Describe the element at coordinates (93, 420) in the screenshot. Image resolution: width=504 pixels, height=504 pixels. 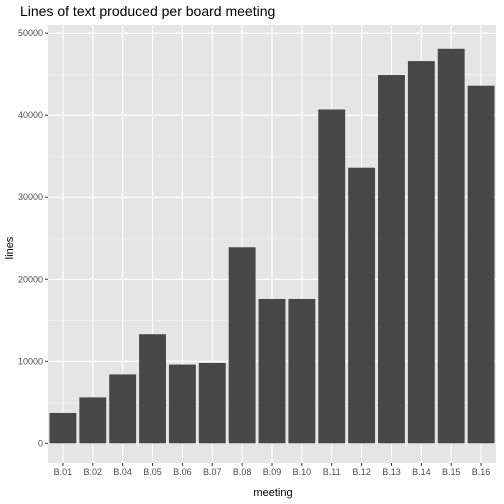
I see `bar-b02` at that location.